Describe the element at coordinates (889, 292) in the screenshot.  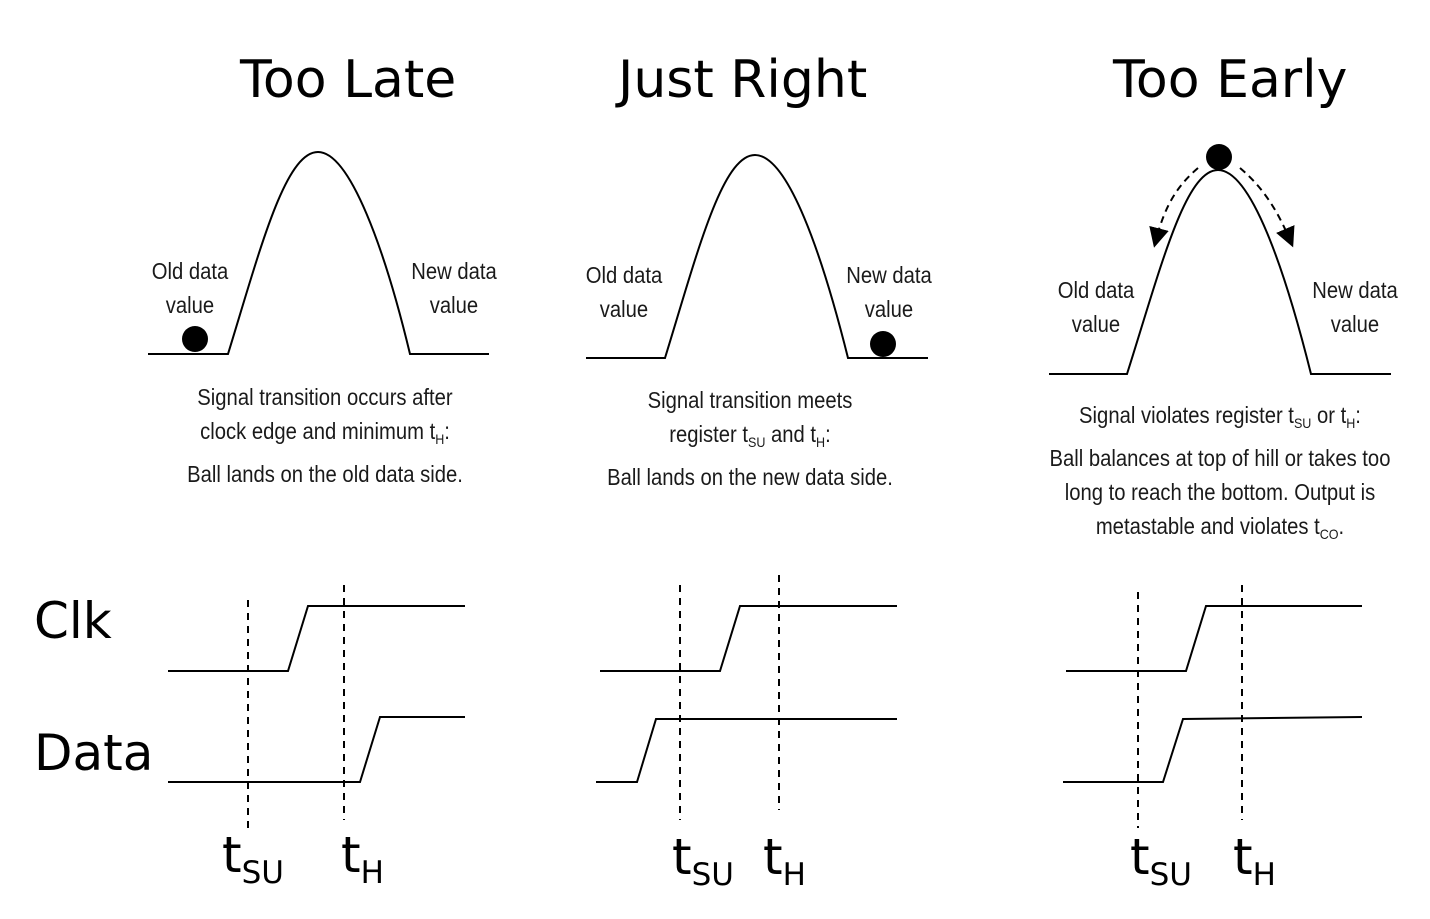
I see `new-data-label-2: New data value` at that location.